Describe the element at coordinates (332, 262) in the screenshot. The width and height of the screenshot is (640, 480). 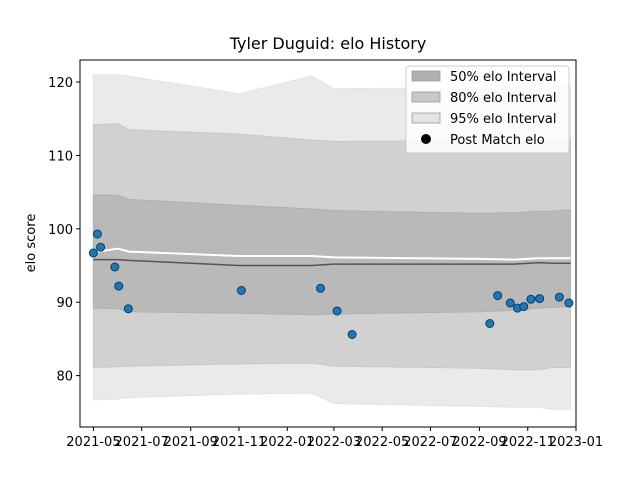
I see `median-line` at that location.